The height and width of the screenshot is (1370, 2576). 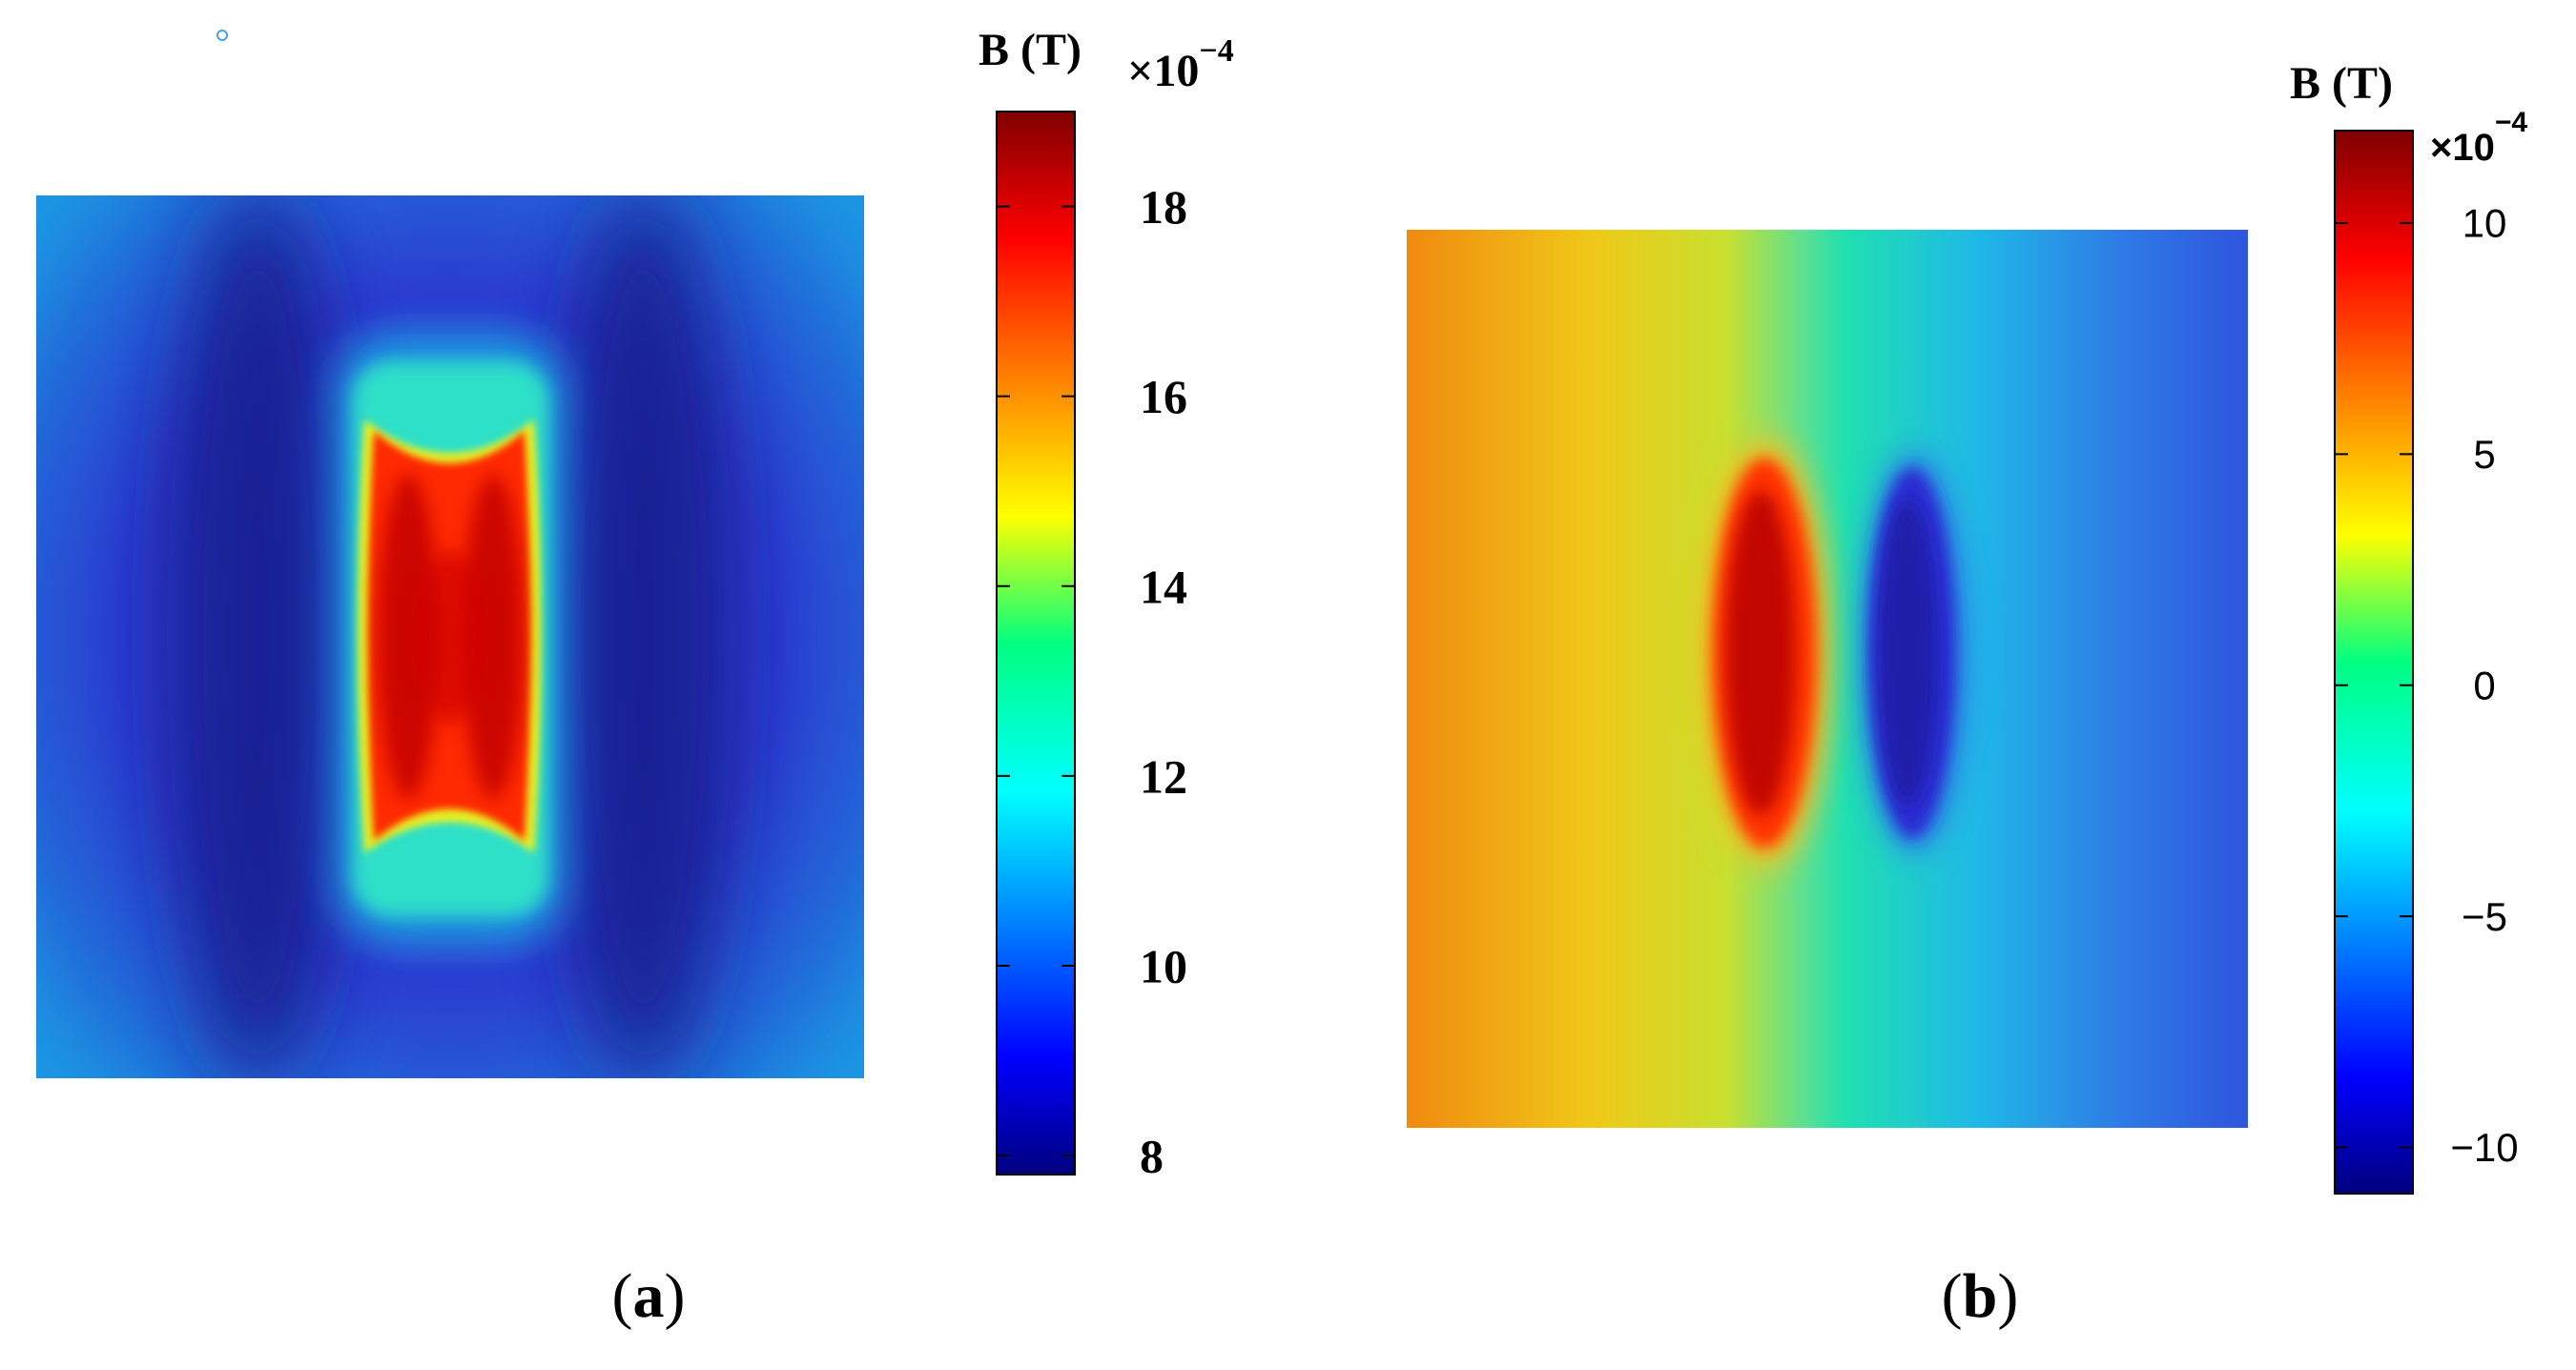 What do you see at coordinates (1163, 776) in the screenshot?
I see `colorbar-tick-label: 12` at bounding box center [1163, 776].